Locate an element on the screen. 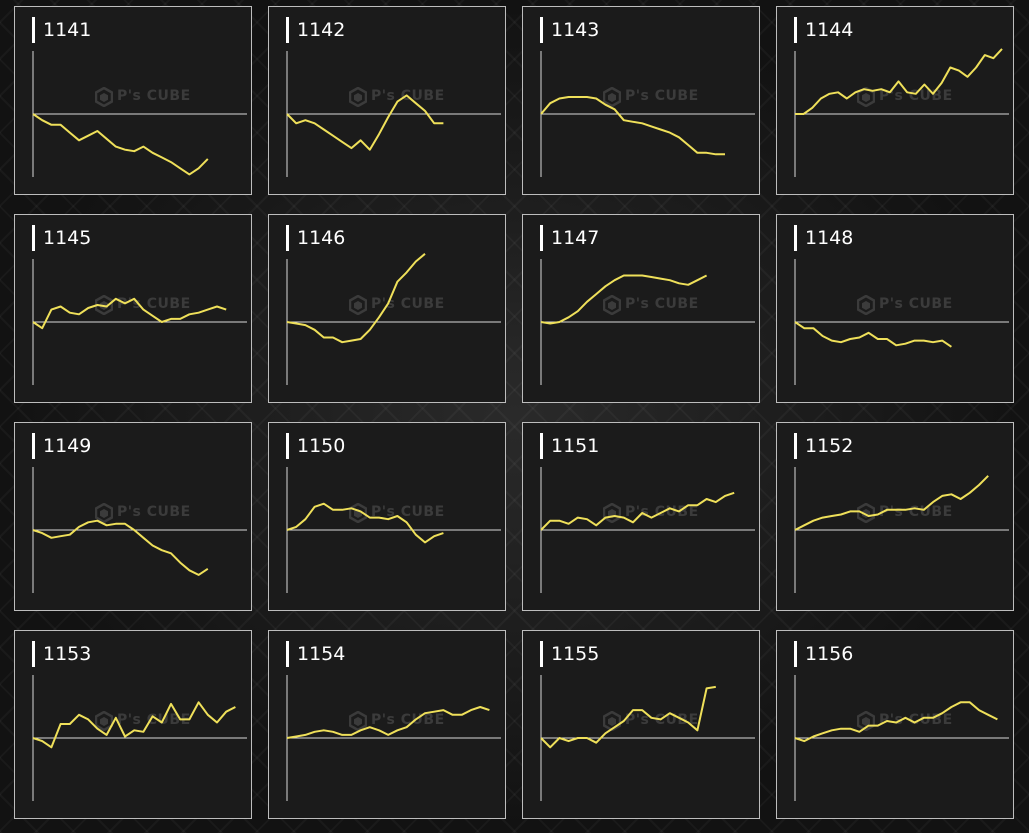  chart-card-1150: 1150 P's CUBE is located at coordinates (387, 516).